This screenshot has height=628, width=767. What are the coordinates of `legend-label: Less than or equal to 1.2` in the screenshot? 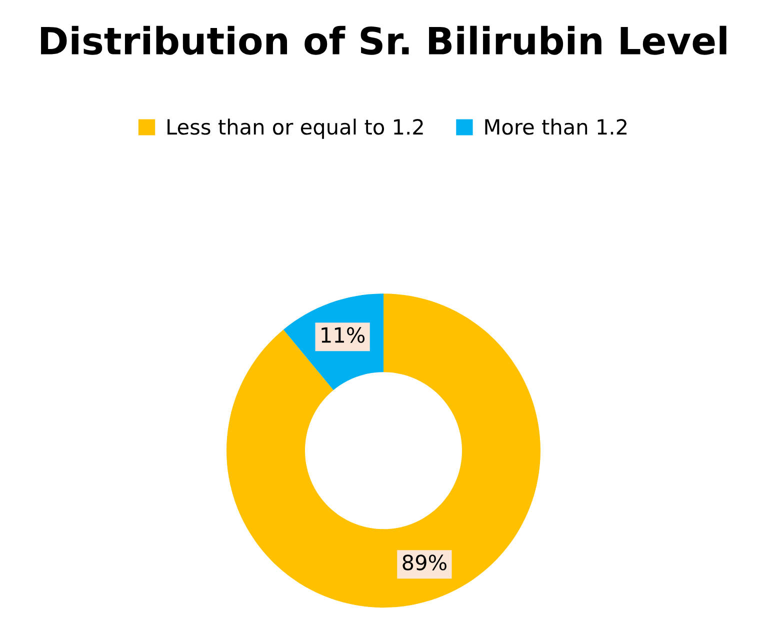 It's located at (295, 128).